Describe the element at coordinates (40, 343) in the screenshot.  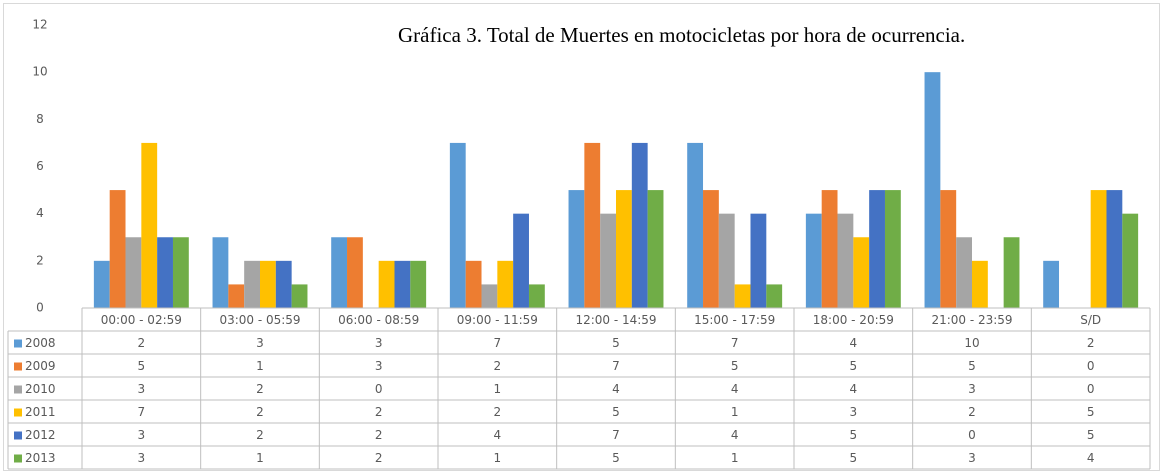
I see `legend-label: 2008` at that location.